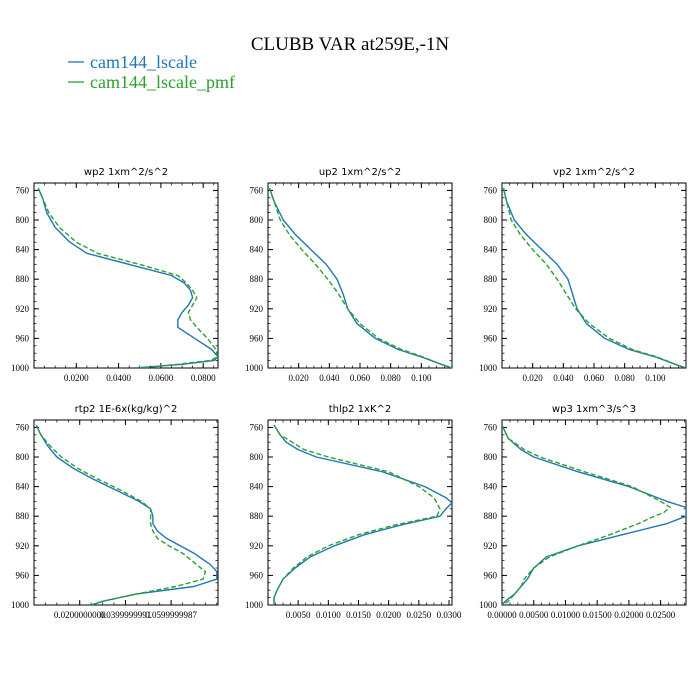  I want to click on x-tick-label: 0.0200000000, so click(80, 615).